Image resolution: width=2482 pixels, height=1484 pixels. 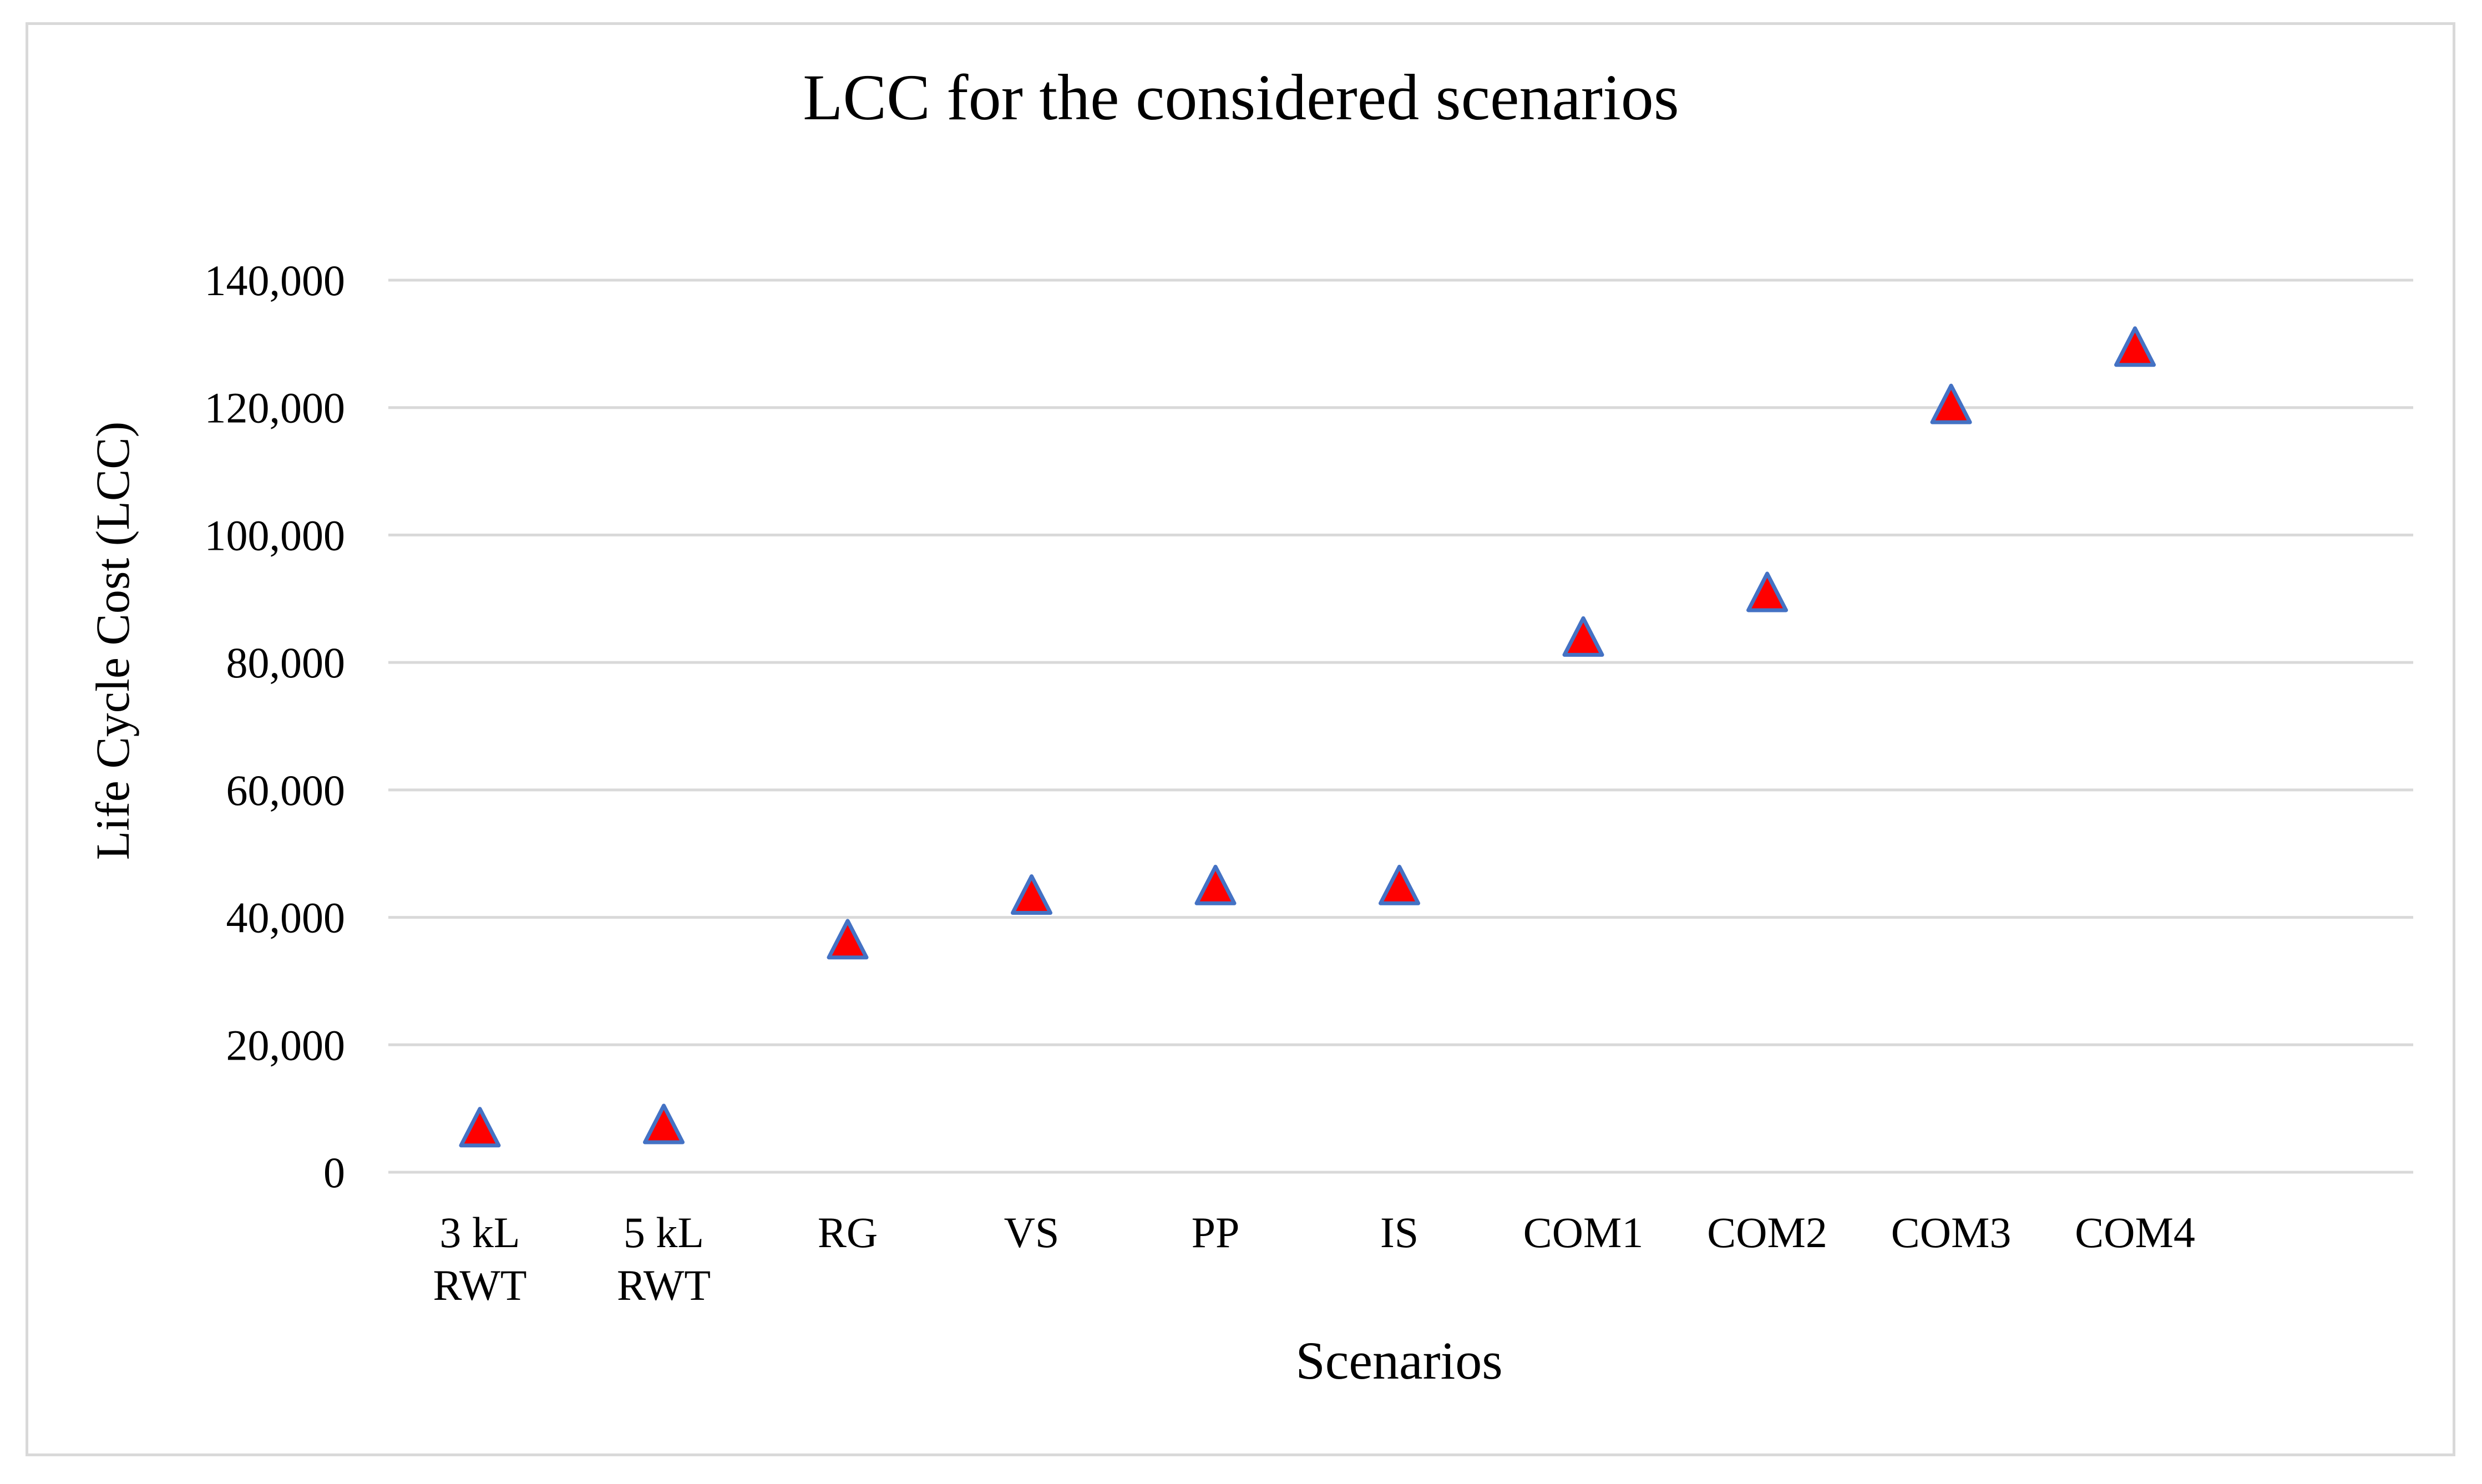 I want to click on x-tick-label: COM3, so click(x=1951, y=1232).